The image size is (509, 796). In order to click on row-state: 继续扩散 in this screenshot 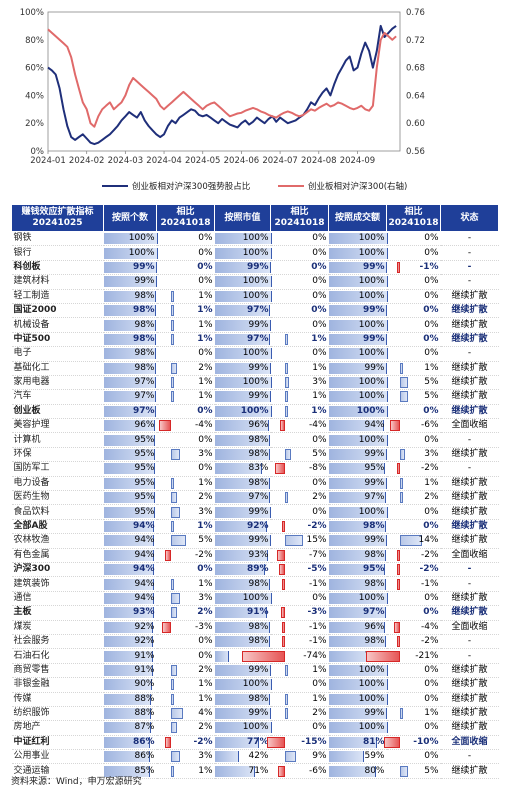, I will do `click(469, 613)`.